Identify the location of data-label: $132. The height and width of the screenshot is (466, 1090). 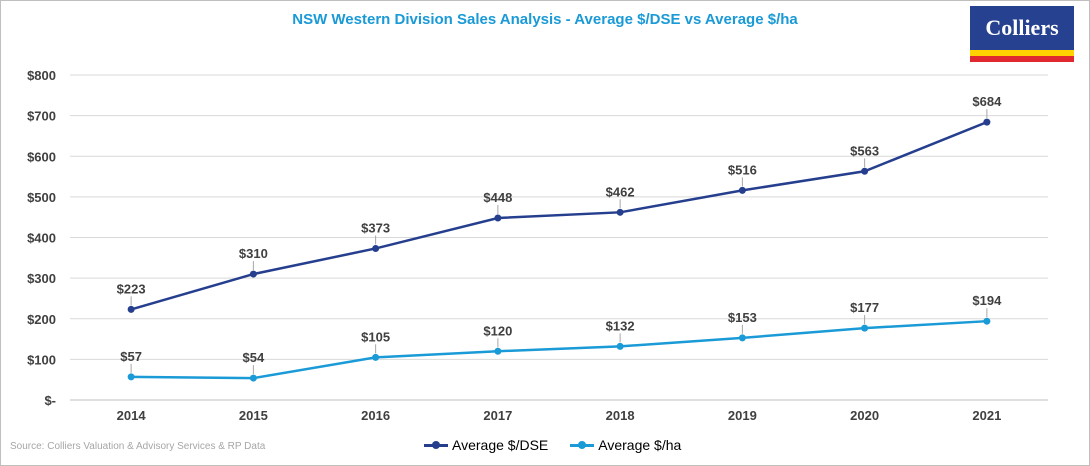
(620, 325).